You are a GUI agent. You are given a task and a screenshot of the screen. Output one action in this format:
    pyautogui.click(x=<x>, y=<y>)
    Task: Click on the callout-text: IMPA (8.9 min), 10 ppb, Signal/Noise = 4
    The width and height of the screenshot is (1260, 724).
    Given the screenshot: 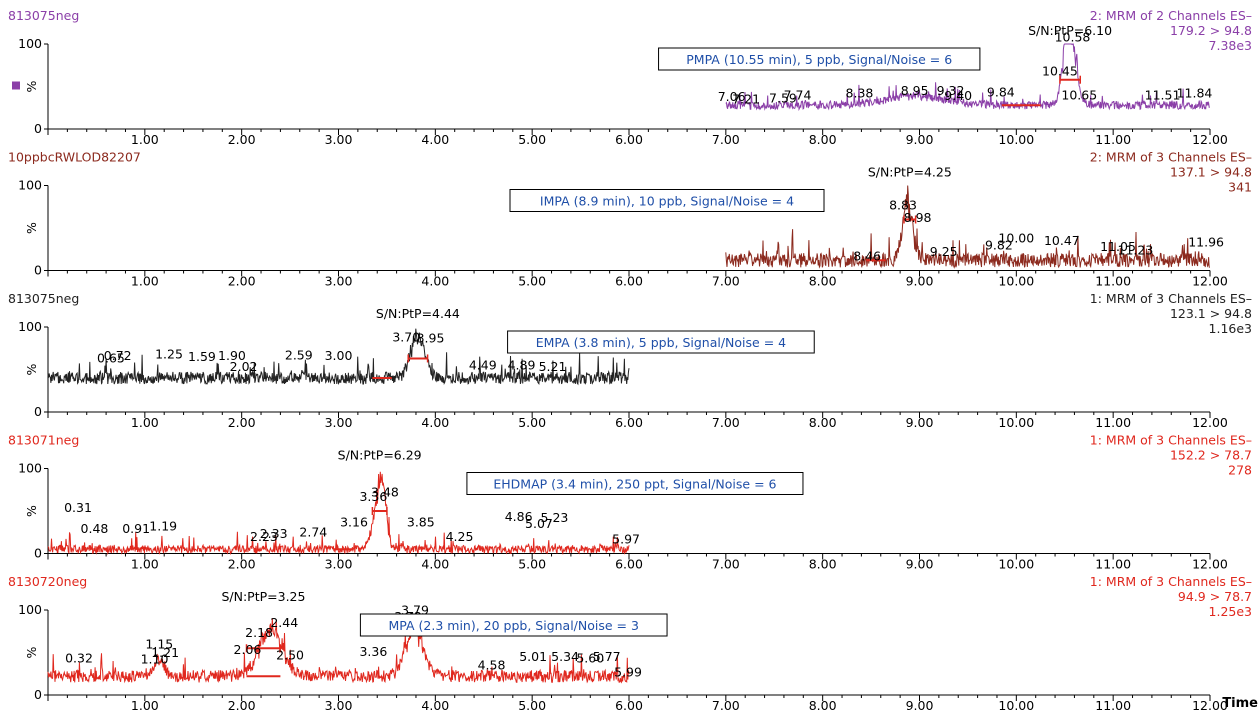 What is the action you would take?
    pyautogui.click(x=667, y=201)
    